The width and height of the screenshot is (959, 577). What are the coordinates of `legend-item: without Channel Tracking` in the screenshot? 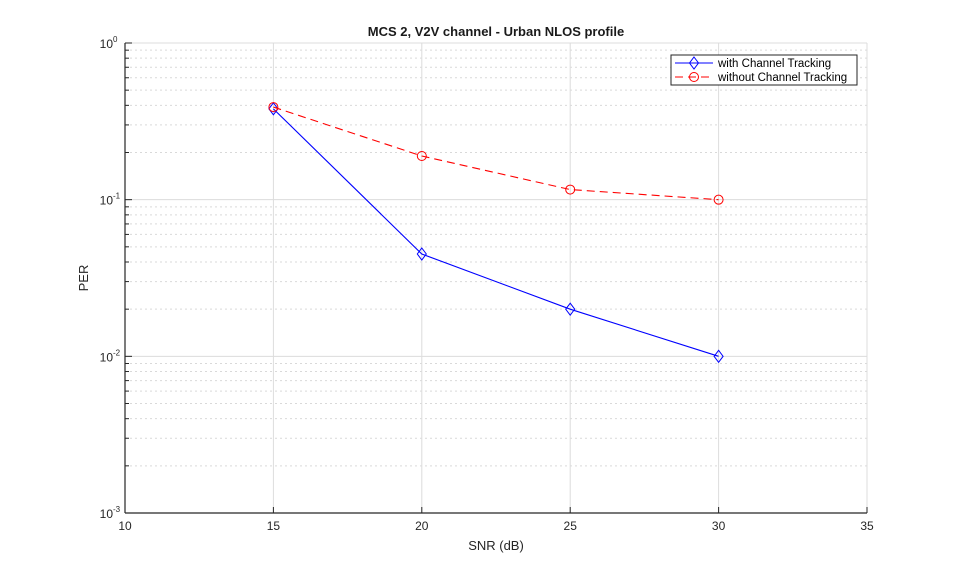 It's located at (761, 78).